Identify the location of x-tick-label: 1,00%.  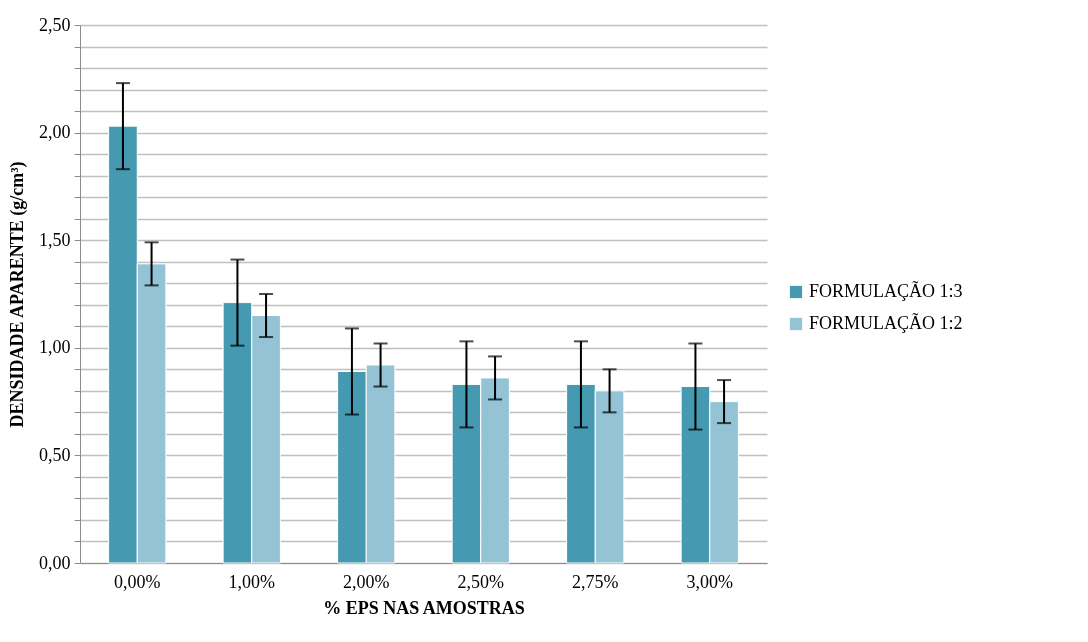
(251, 581).